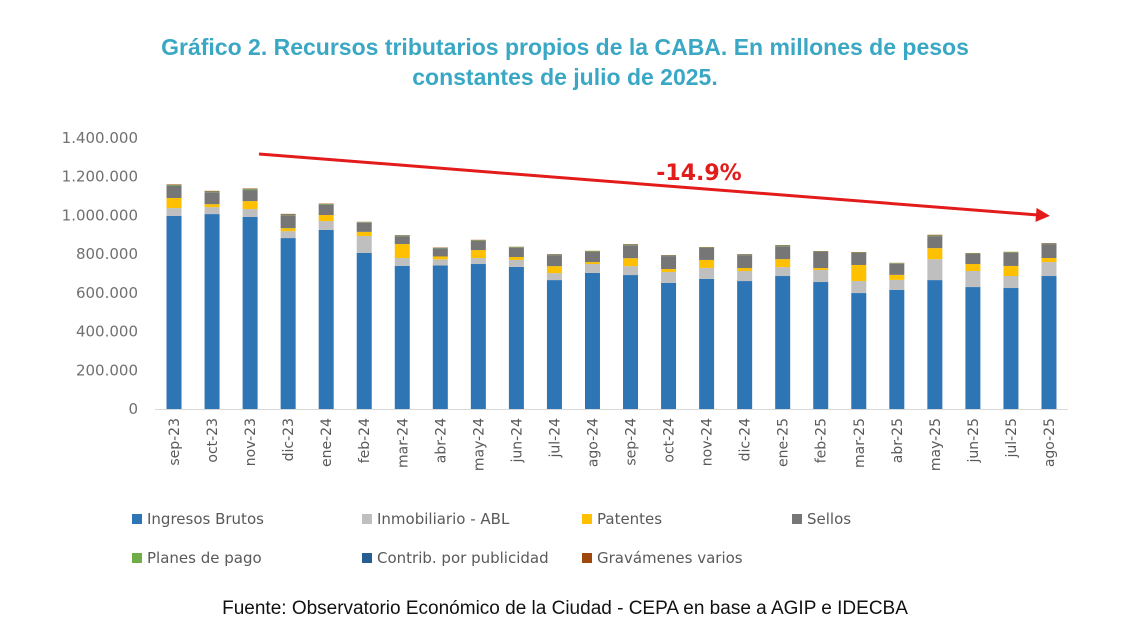  Describe the element at coordinates (435, 519) in the screenshot. I see `legend-item-inmobiliario-abl: Inmobiliario - ABL` at that location.